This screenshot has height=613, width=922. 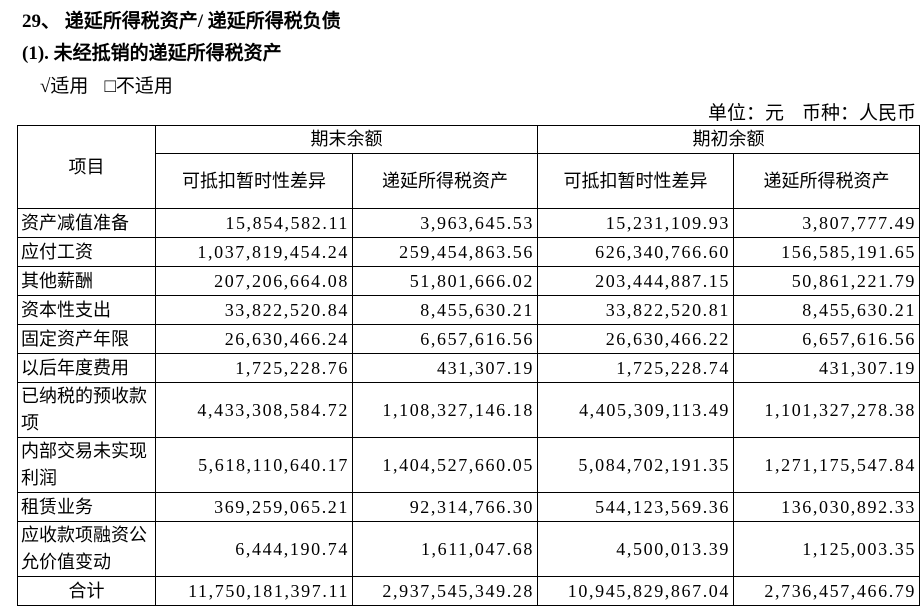 I want to click on amount: 51,801,666.02, so click(x=445, y=281).